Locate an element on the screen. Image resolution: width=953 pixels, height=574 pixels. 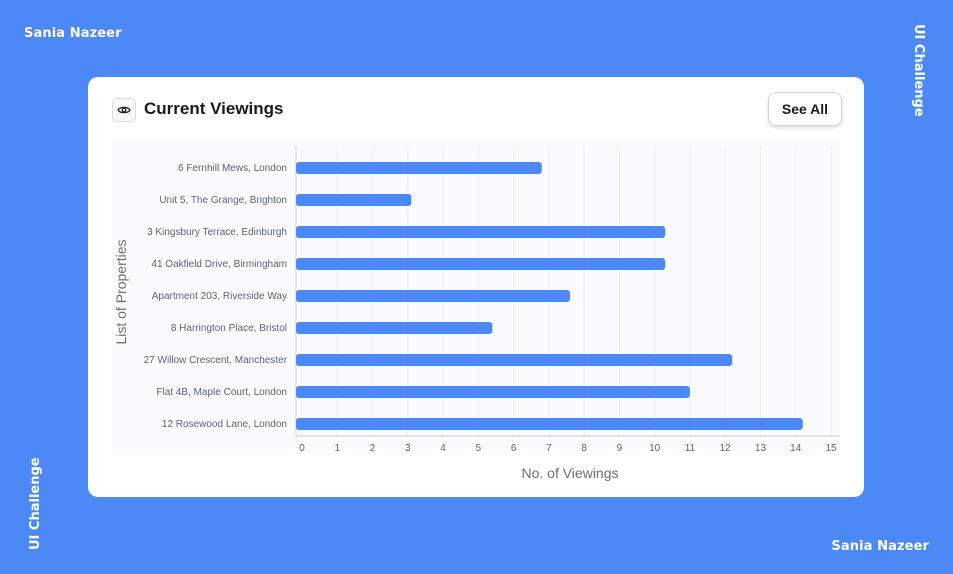
y-tick-label: 3 Kingsbury Terrace, Edinburgh is located at coordinates (217, 232).